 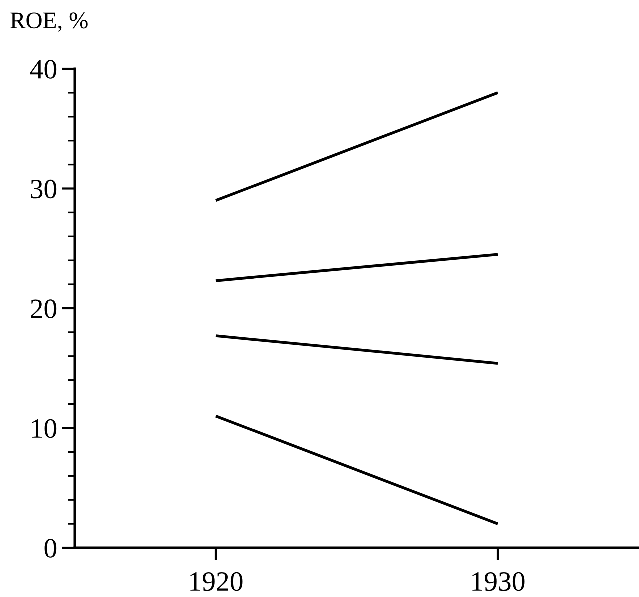 What do you see at coordinates (49, 22) in the screenshot?
I see `y-axis-title: ROE, %` at bounding box center [49, 22].